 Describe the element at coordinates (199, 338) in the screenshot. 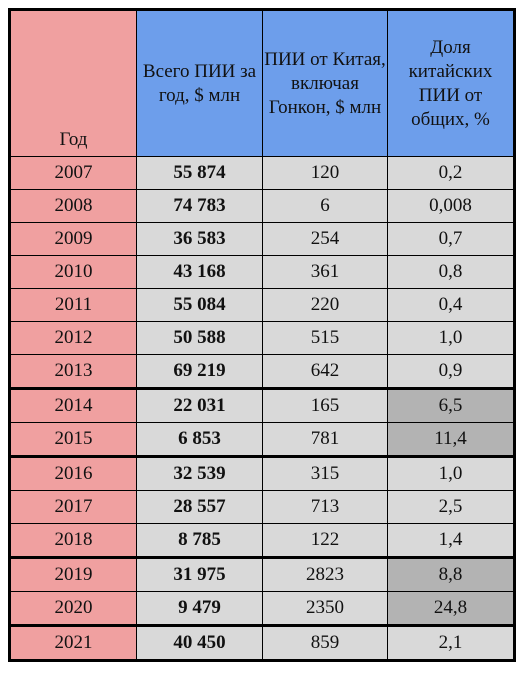

I see `cell-total: 50 588` at that location.